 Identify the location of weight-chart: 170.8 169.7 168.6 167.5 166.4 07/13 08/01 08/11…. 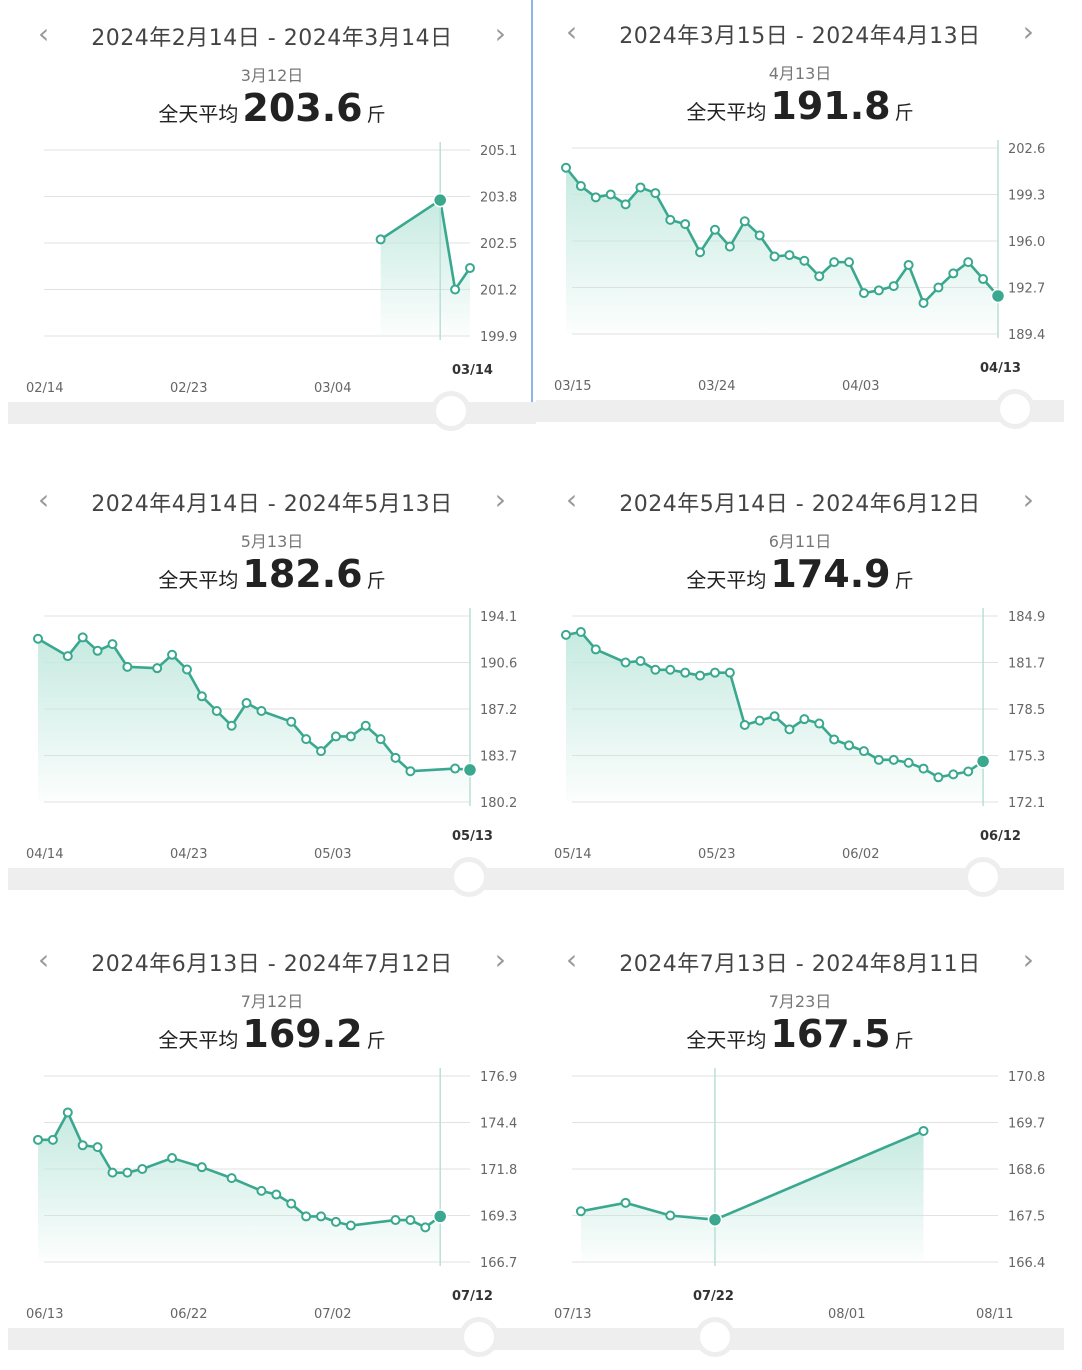
(800, 1195).